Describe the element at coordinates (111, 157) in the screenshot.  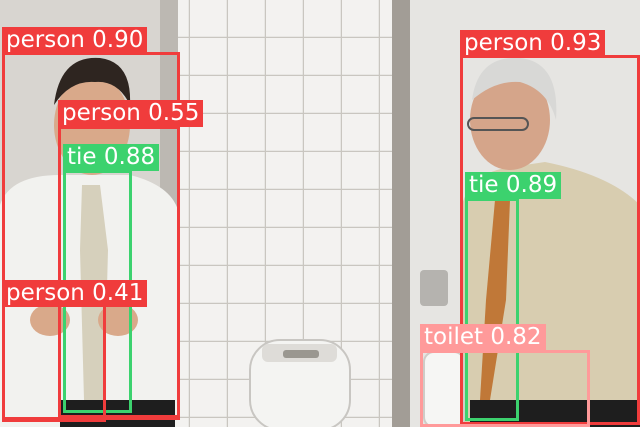
I see `detection-label-tie-2: tie 0.88` at that location.